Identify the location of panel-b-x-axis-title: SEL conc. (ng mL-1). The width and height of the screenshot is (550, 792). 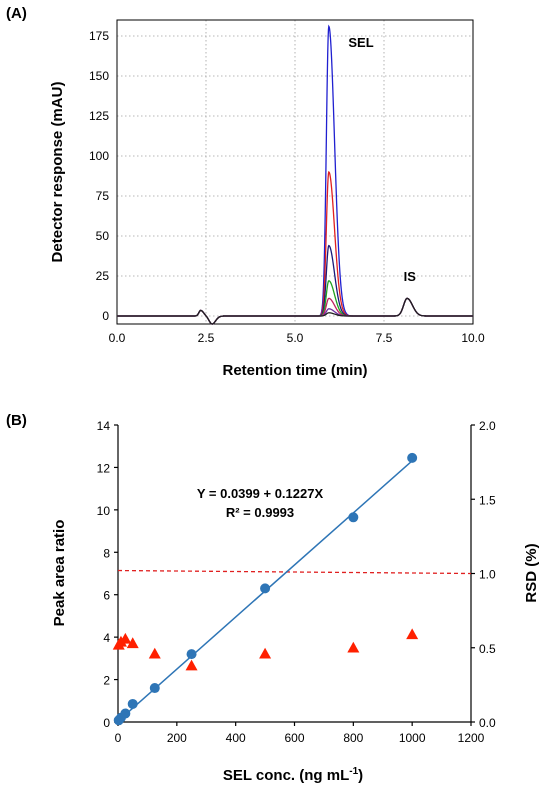
(293, 775).